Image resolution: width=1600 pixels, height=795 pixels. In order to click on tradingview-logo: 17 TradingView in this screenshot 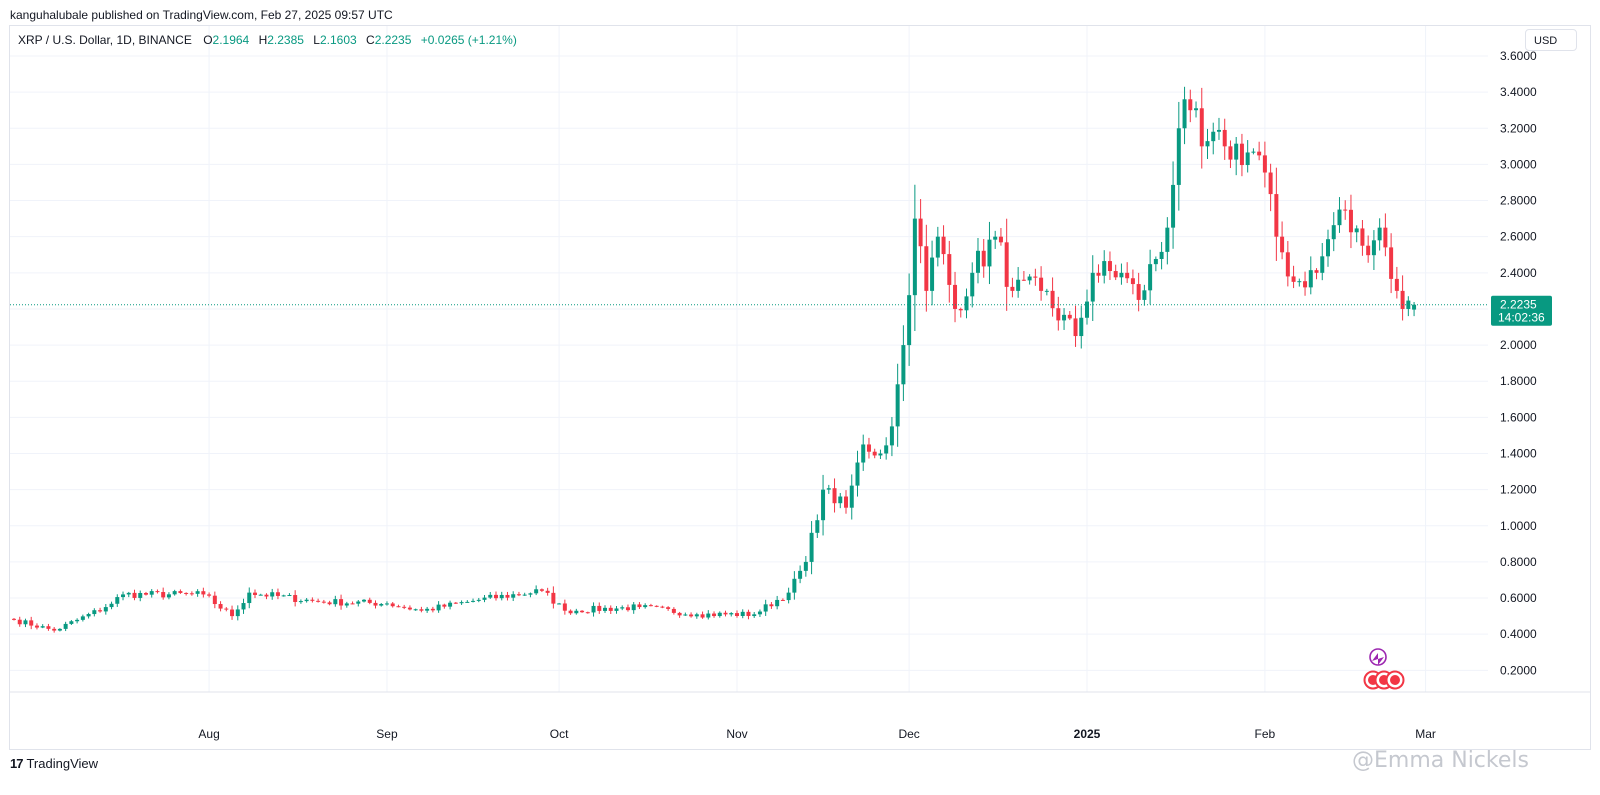, I will do `click(54, 763)`.